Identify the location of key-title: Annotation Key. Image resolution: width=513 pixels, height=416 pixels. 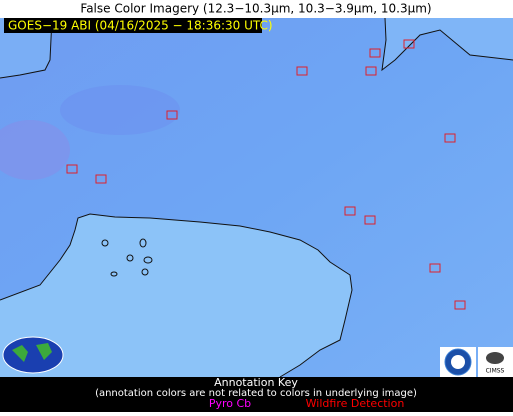
(256, 382).